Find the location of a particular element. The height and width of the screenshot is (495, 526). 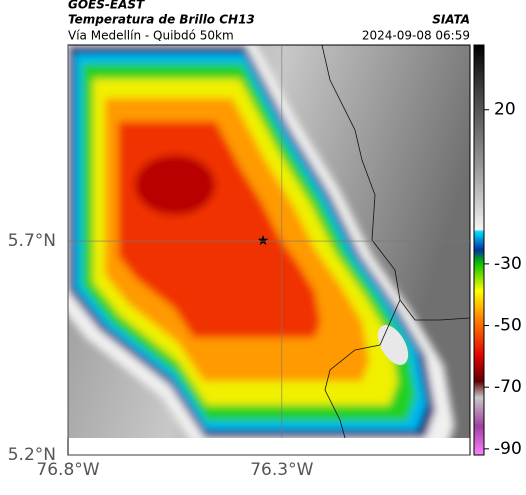

y-tick-label: 5.7°N is located at coordinates (32, 241).